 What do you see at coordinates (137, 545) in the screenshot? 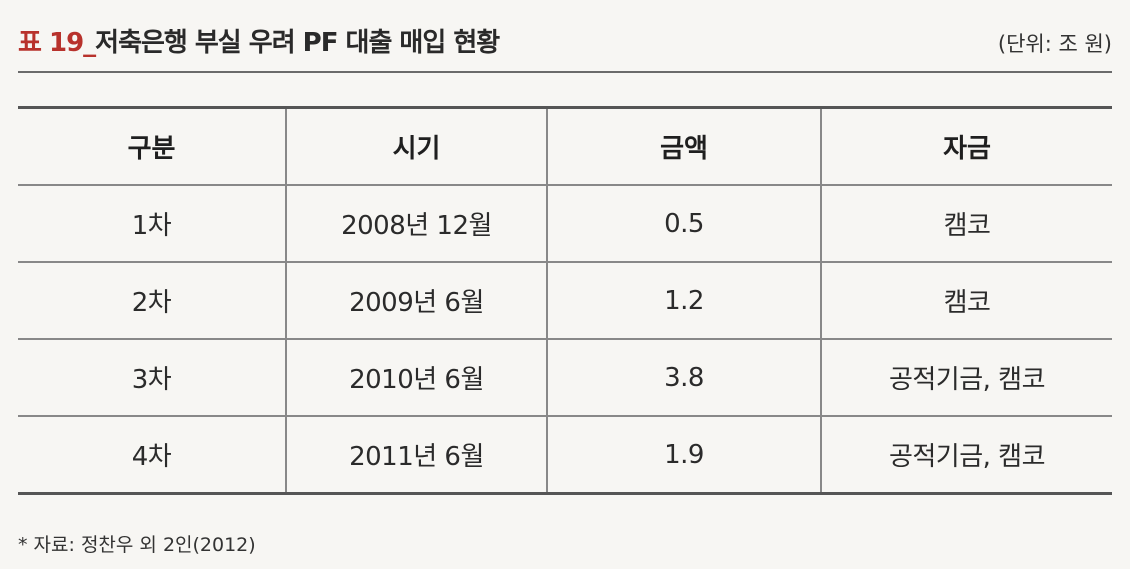
I see `source-note: * 자료: 정찬우 외 2인(2012)` at bounding box center [137, 545].